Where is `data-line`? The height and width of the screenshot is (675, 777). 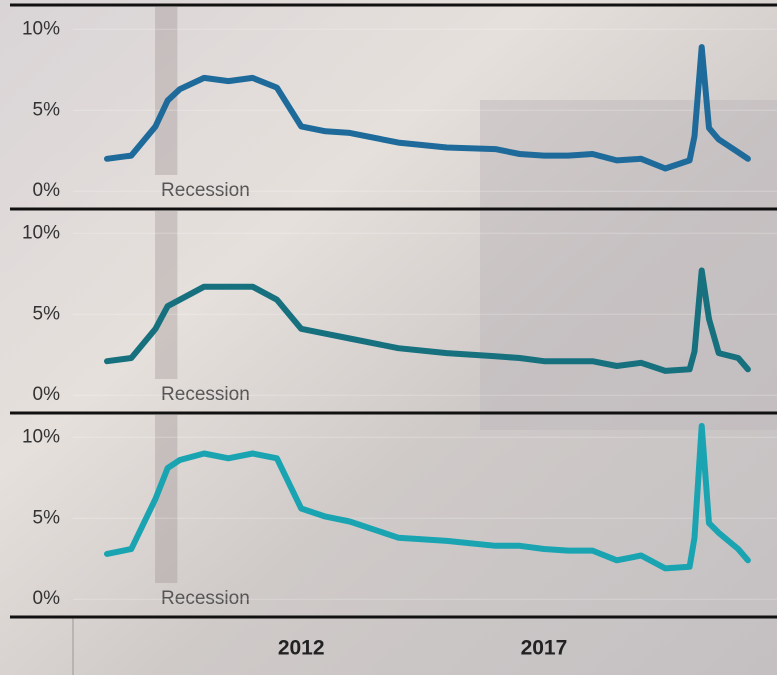 data-line is located at coordinates (427, 320).